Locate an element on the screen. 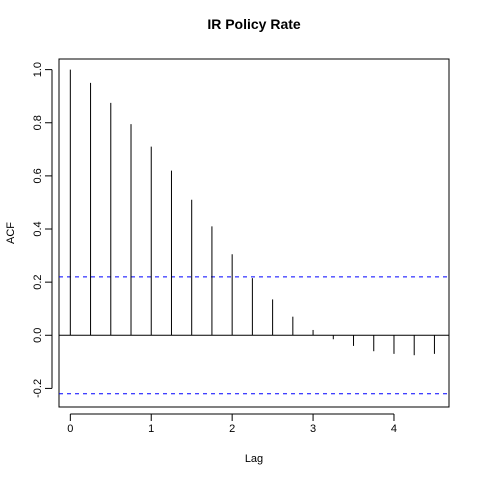  x-axis: 0 1 2 3 4 is located at coordinates (232, 424).